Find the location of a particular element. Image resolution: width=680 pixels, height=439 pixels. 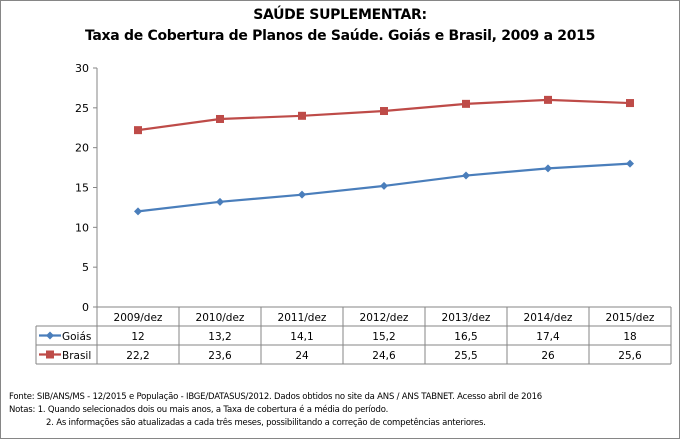

table-cell: 17,4 is located at coordinates (548, 337).